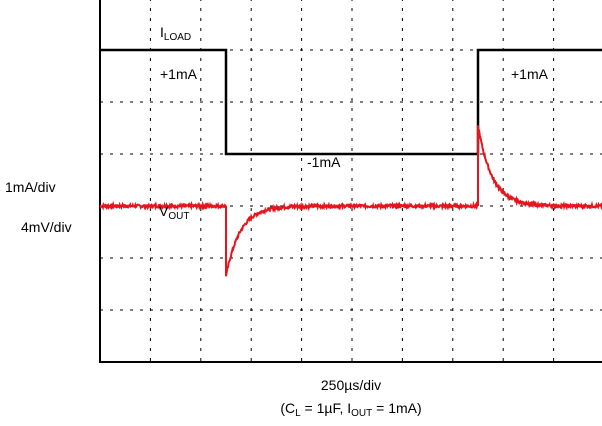 Image resolution: width=602 pixels, height=426 pixels. Describe the element at coordinates (324, 162) in the screenshot. I see `annotation-load-low: -1mA` at that location.